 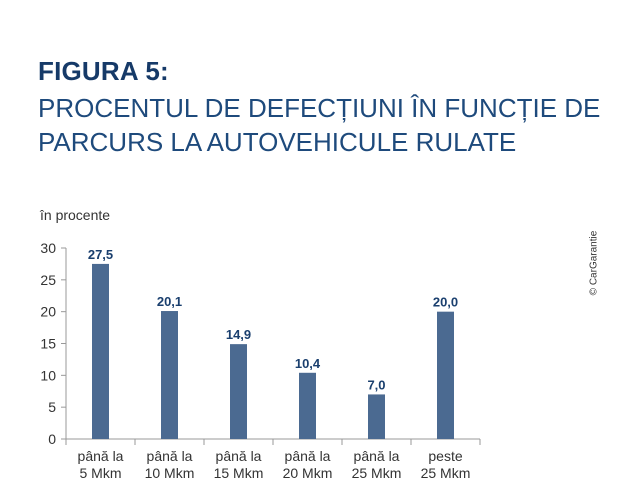 I want to click on figure-title: FIGURA 5:, so click(x=103, y=71).